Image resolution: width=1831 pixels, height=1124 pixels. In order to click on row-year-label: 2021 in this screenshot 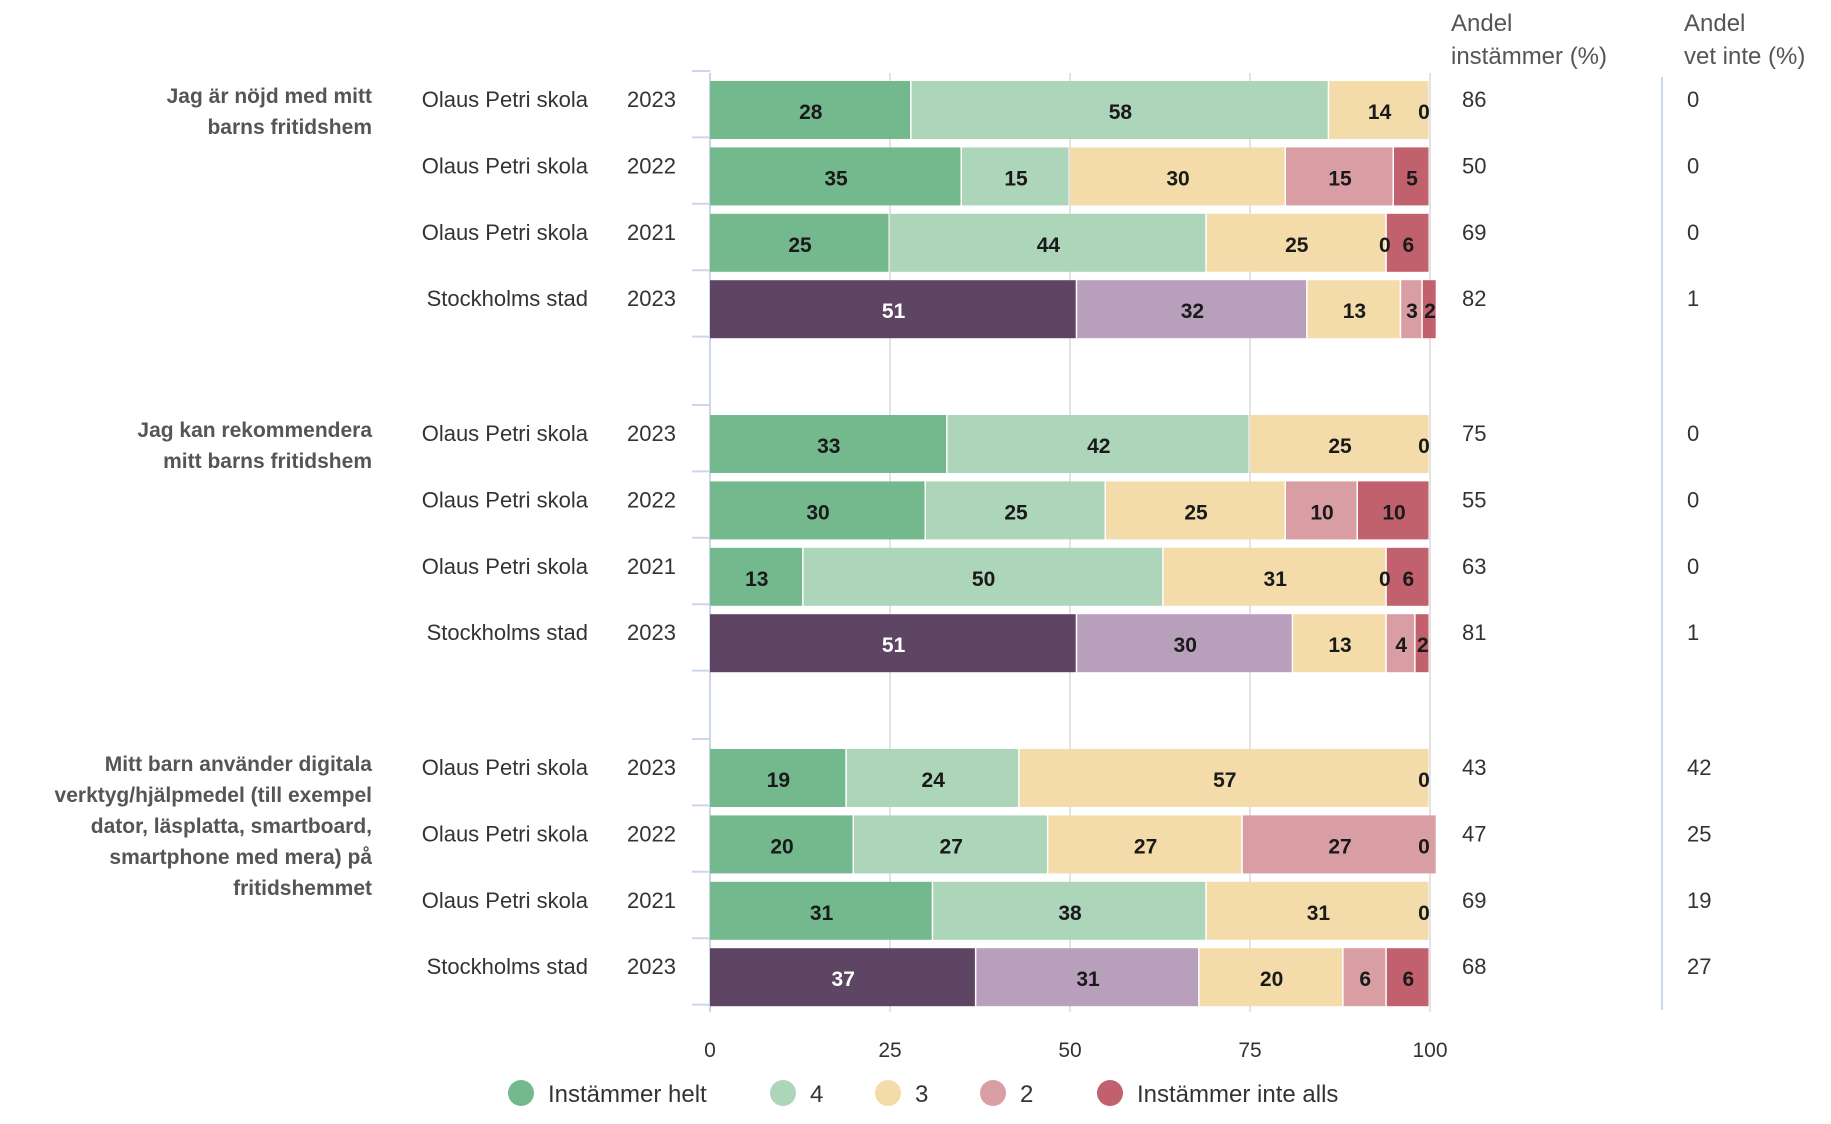, I will do `click(651, 566)`.